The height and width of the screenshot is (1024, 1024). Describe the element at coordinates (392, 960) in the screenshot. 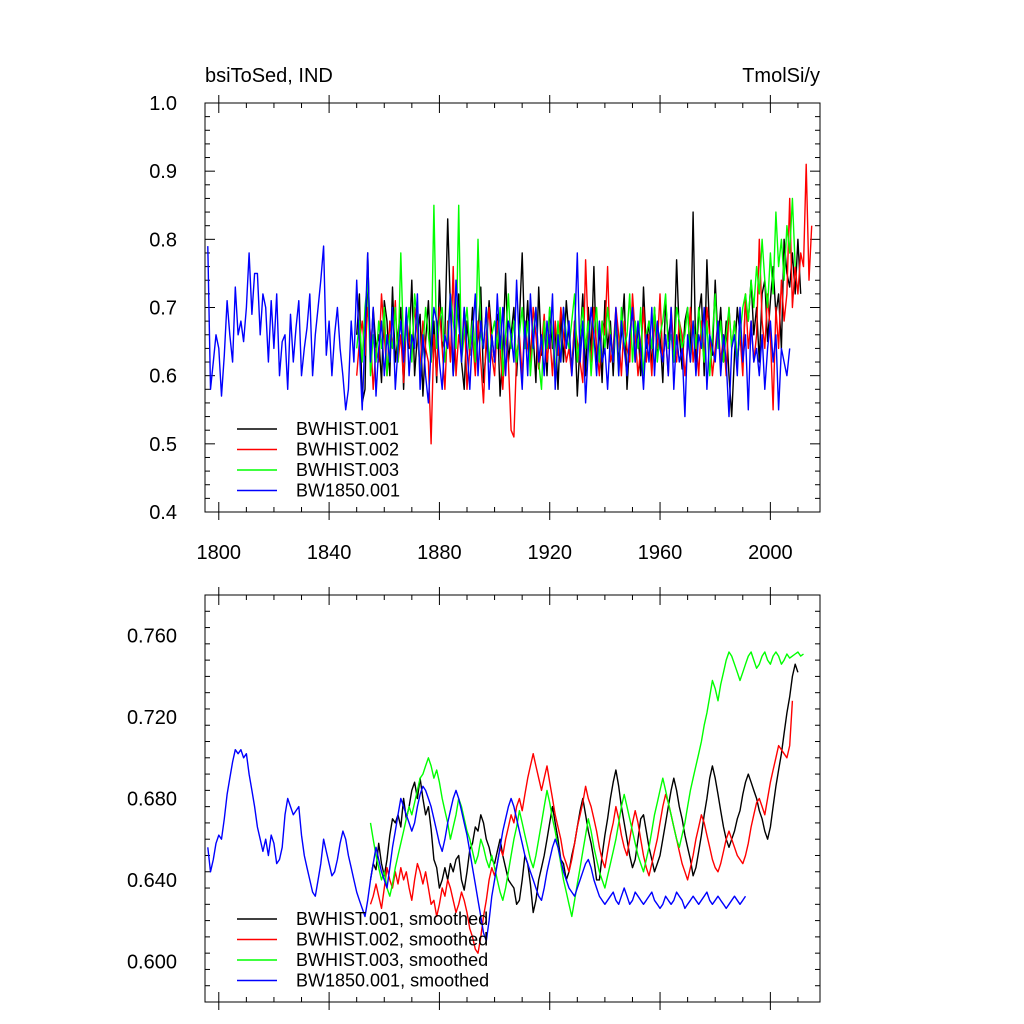

I see `legend-label: BWHIST.003, smoothed` at that location.